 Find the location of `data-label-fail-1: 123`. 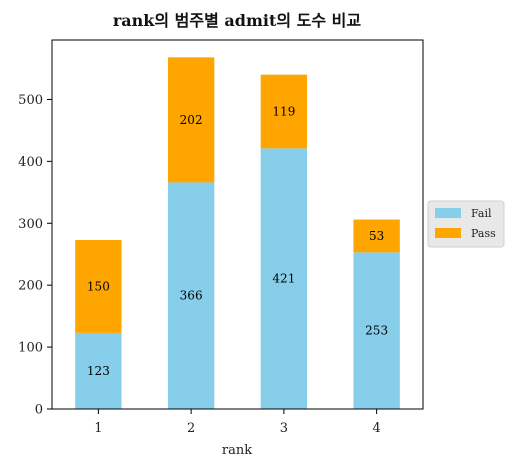

data-label-fail-1: 123 is located at coordinates (98, 371).